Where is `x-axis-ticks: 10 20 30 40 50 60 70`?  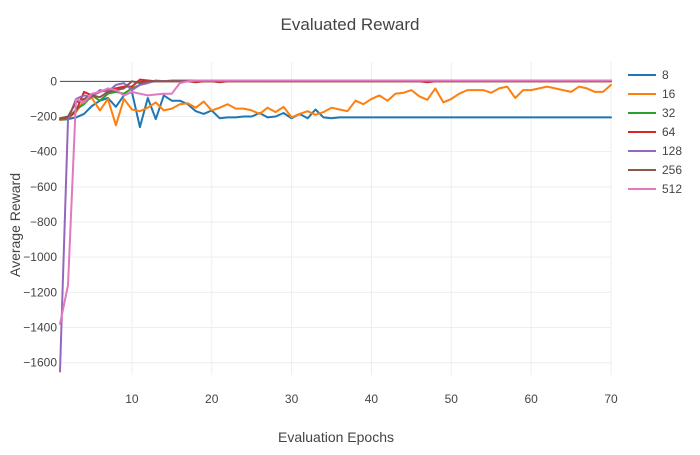 x-axis-ticks: 10 20 30 40 50 60 70 is located at coordinates (371, 399).